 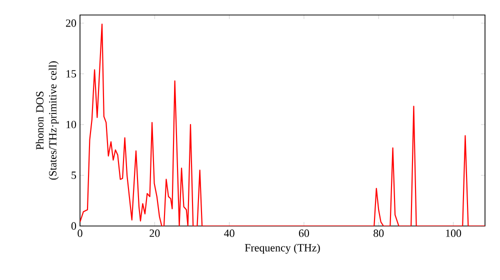 I want to click on x-axis-title: Frequency (THz), so click(x=282, y=249).